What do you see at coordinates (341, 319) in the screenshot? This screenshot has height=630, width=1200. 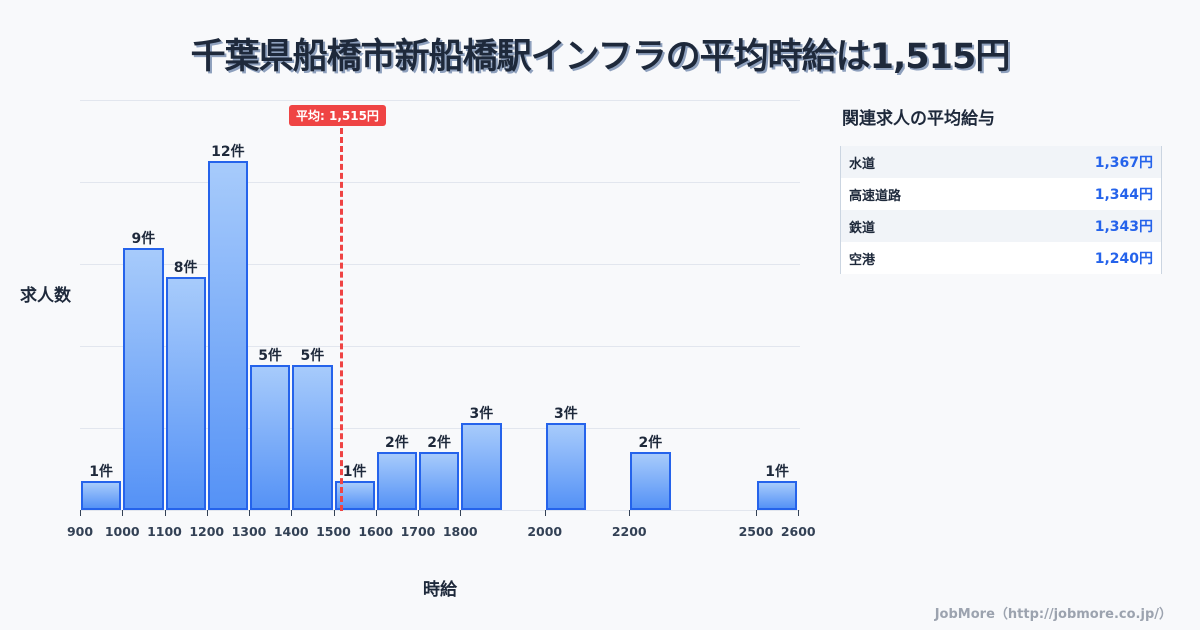 I see `mean-line` at bounding box center [341, 319].